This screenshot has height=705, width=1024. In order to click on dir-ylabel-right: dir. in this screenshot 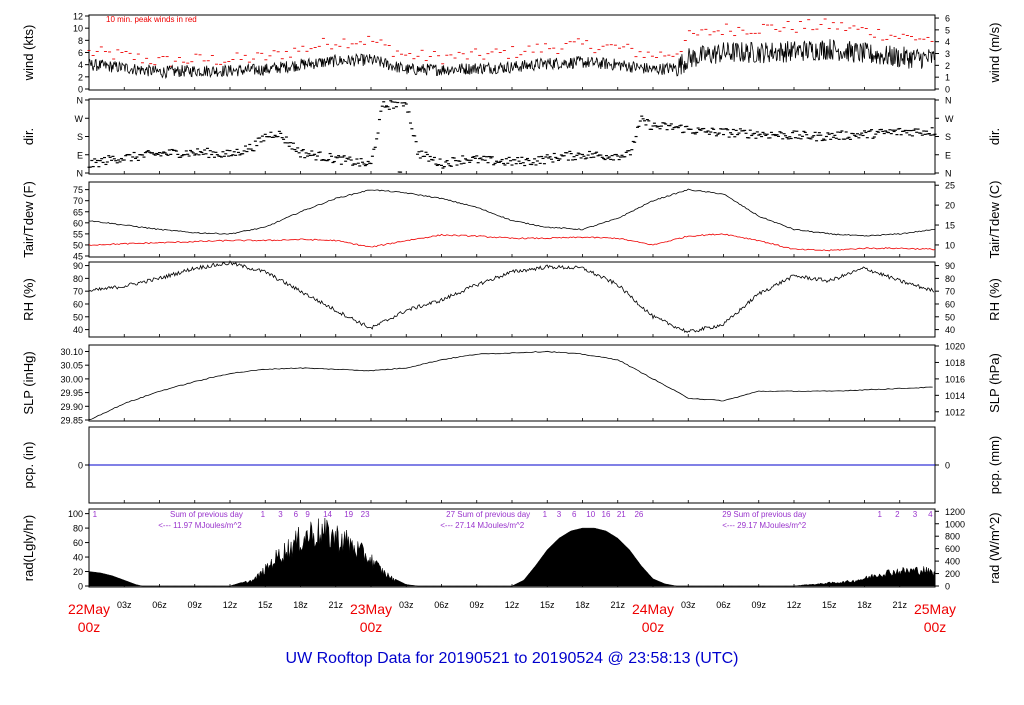, I will do `click(994, 136)`.